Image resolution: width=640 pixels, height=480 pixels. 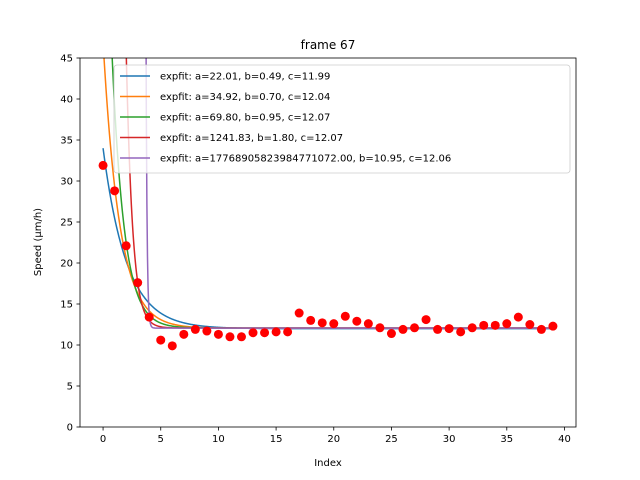 What do you see at coordinates (70, 387) in the screenshot?
I see `y-tick-label: 5` at bounding box center [70, 387].